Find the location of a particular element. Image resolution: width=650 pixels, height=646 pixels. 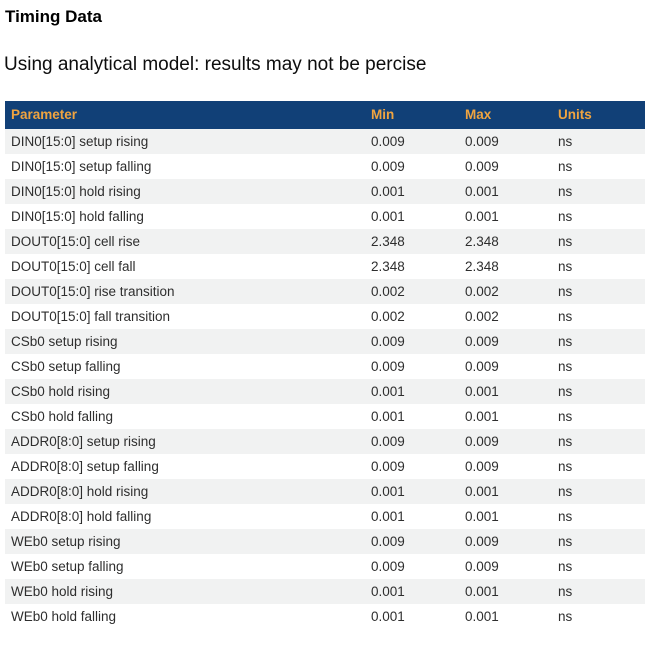

cell-parameter: WEb0 hold falling is located at coordinates (64, 616).